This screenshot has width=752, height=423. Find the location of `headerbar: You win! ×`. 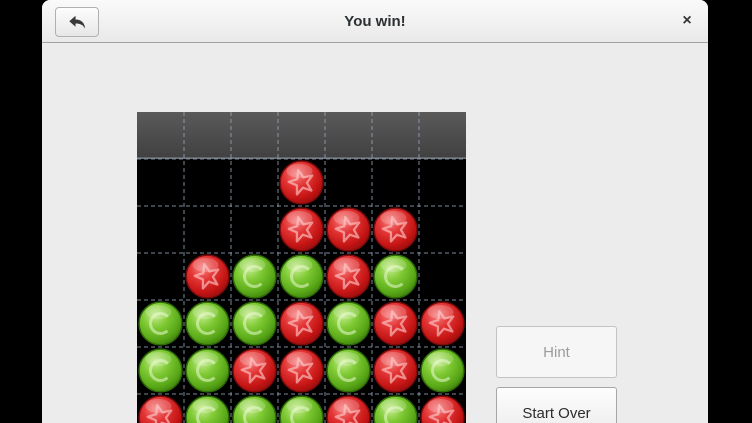

headerbar: You win! × is located at coordinates (375, 21).